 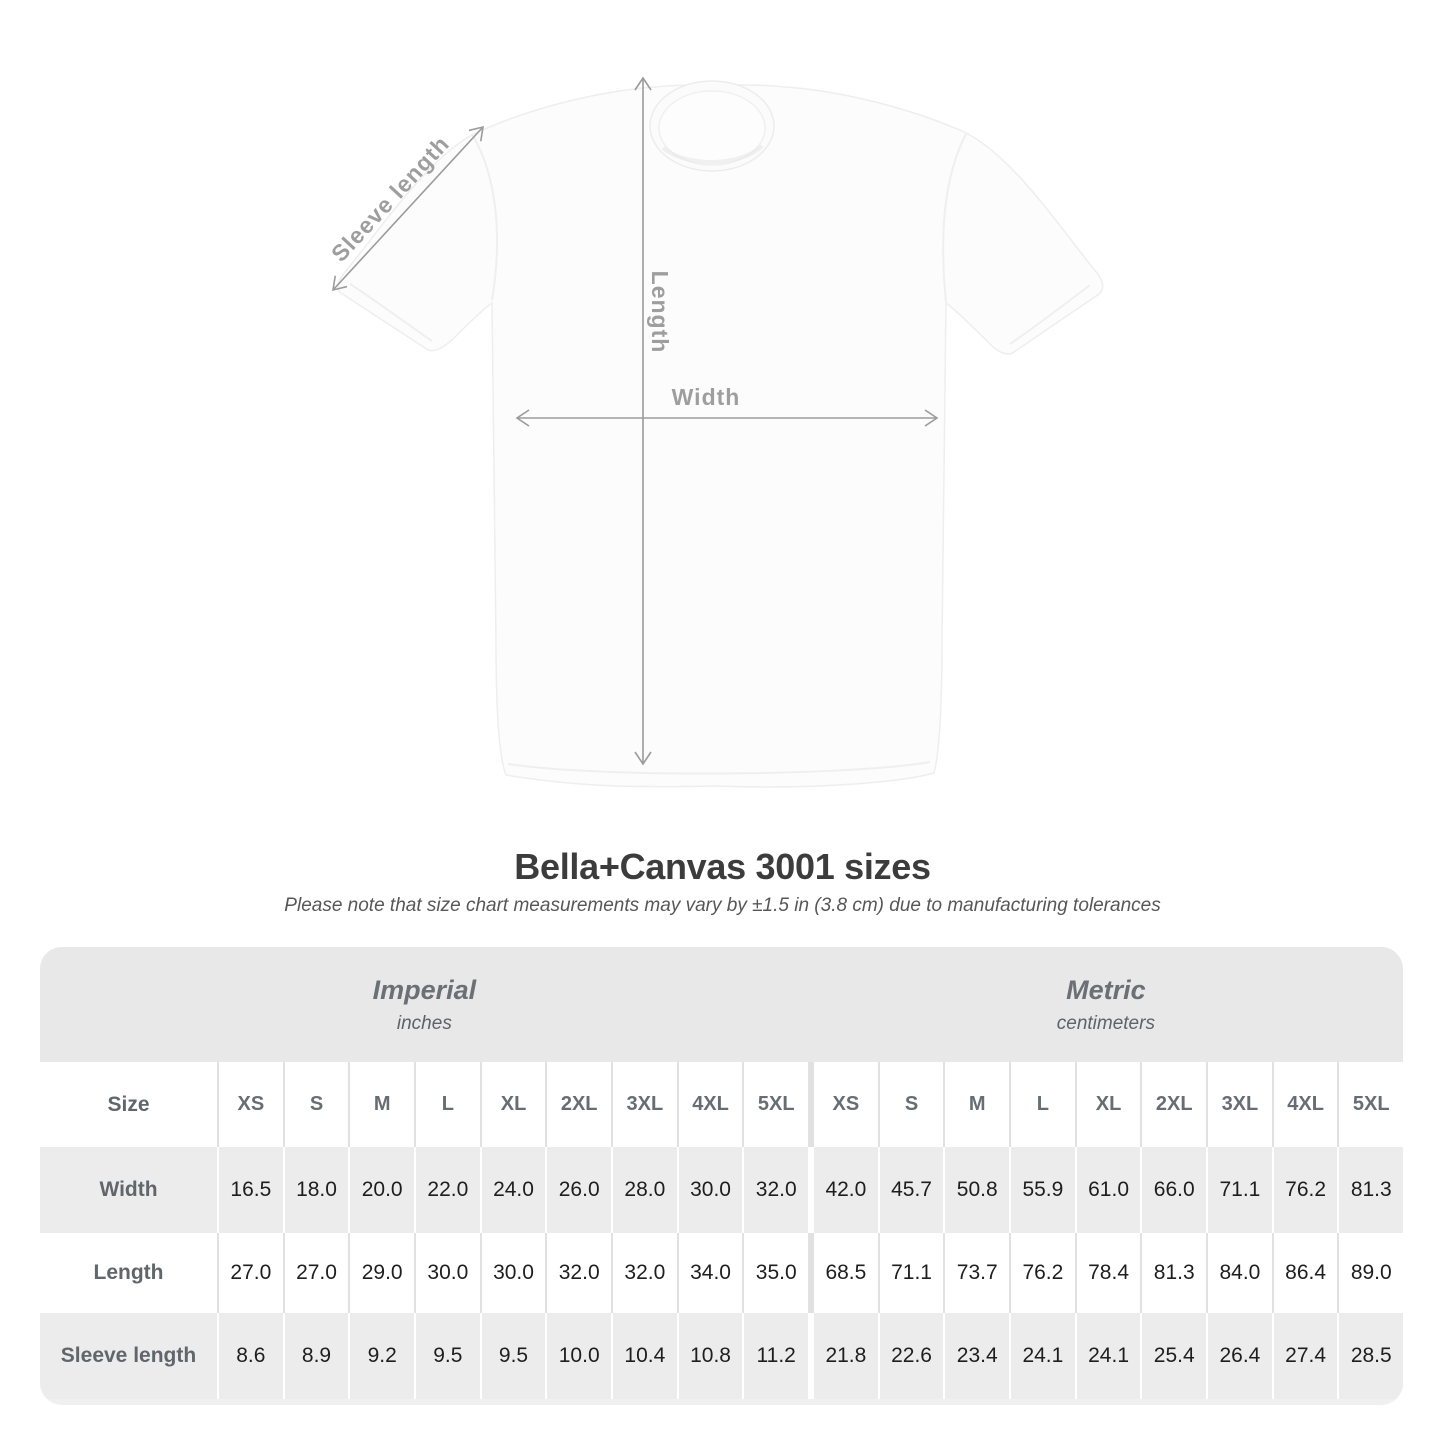 I want to click on table-cell: 68.5, so click(x=845, y=1273).